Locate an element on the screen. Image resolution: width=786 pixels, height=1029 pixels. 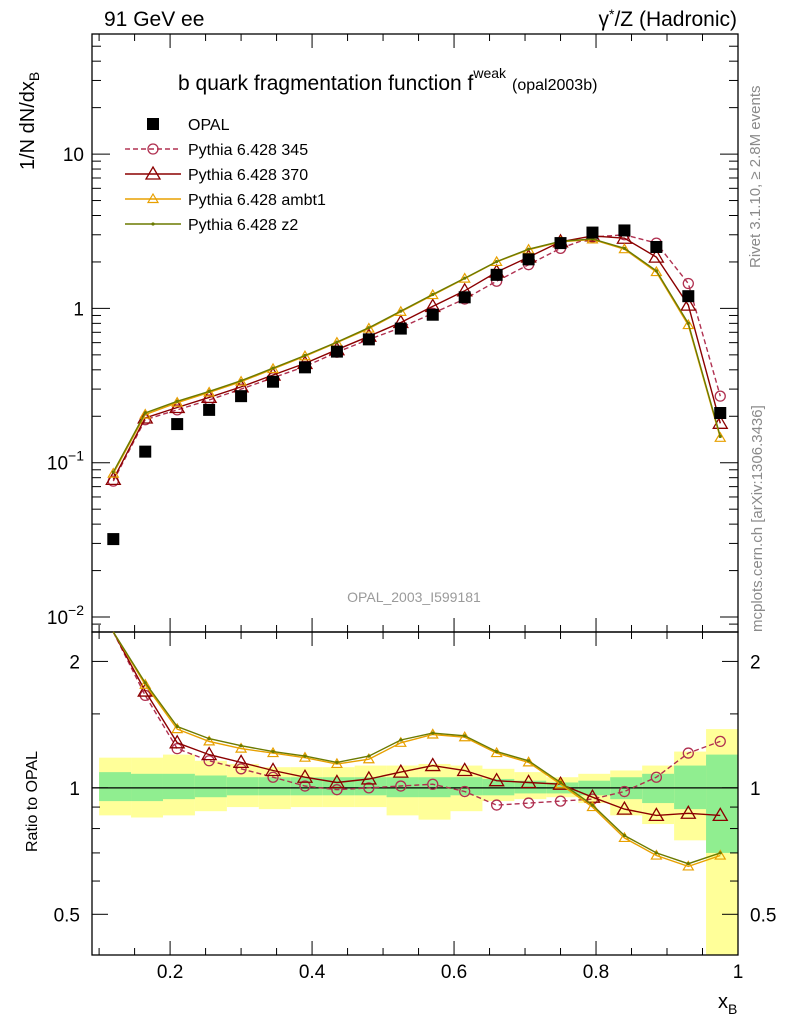
x-axis-label: xB is located at coordinates (727, 1004).